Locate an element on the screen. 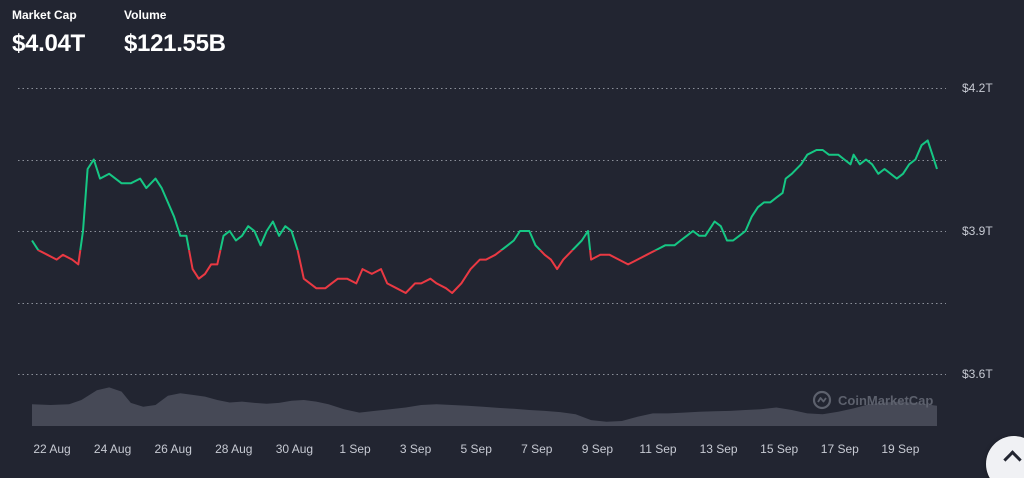 This screenshot has width=1024, height=478. y-axis-labels: $3.6T $3.9T $4.2T is located at coordinates (977, 231).